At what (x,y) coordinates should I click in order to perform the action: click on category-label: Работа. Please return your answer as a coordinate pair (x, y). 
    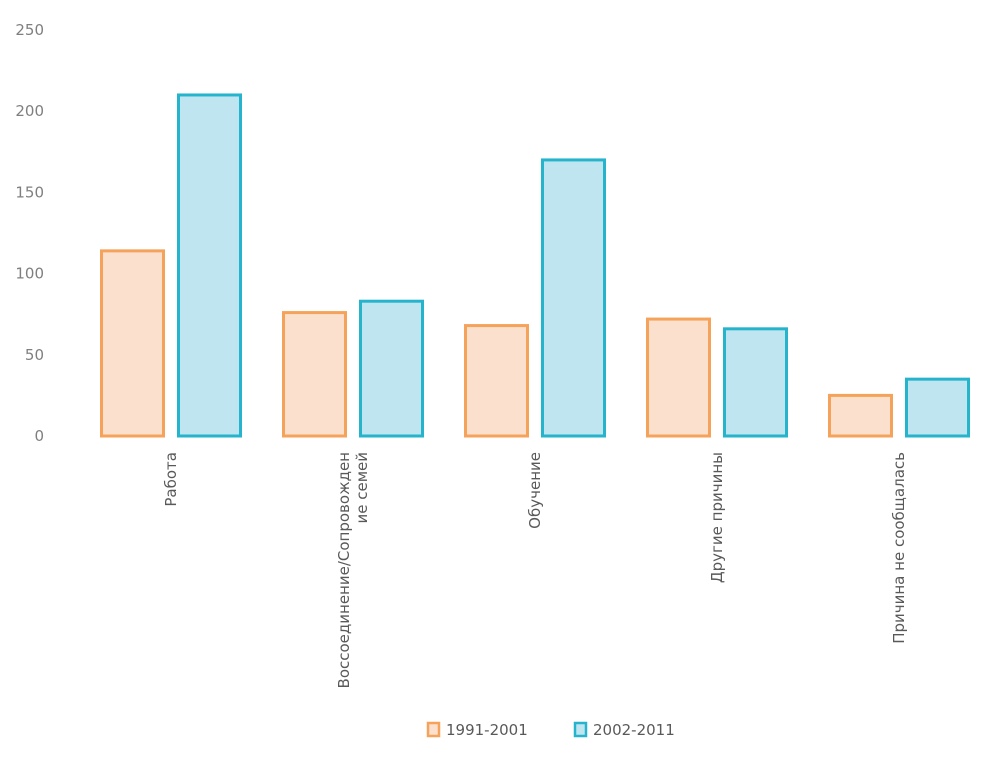
    Looking at the image, I should click on (171, 479).